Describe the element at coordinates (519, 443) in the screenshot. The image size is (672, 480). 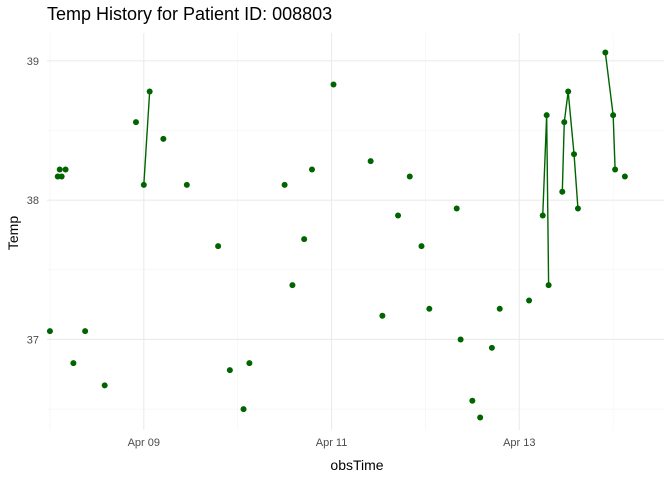
I see `x-tick-label: Apr 13` at that location.